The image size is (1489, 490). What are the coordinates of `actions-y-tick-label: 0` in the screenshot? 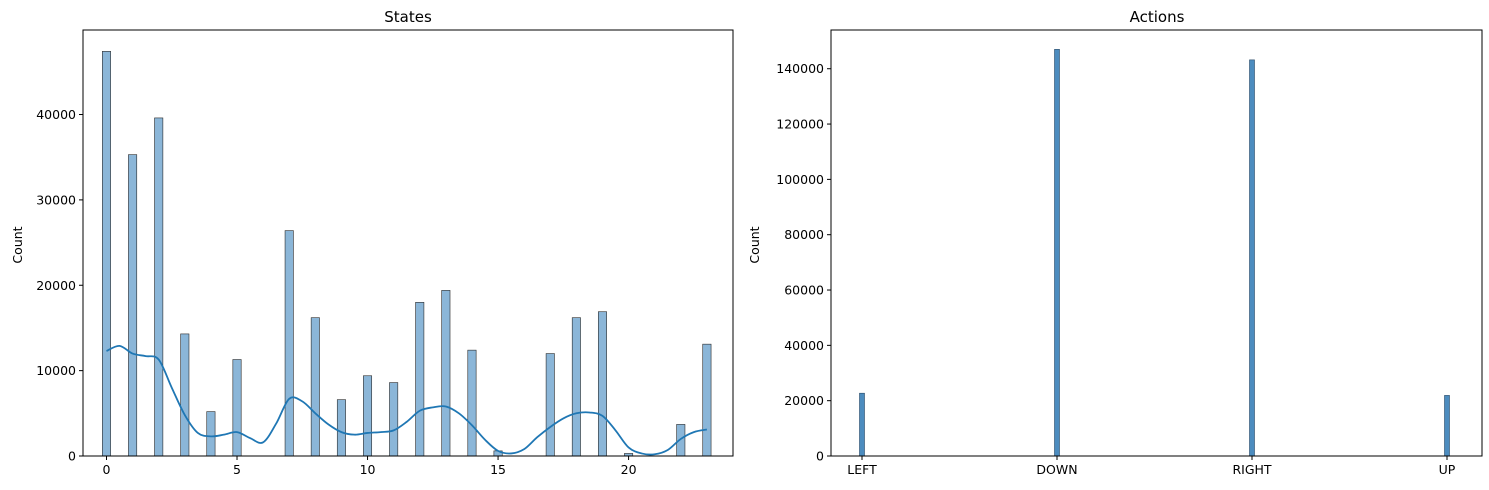 It's located at (820, 456).